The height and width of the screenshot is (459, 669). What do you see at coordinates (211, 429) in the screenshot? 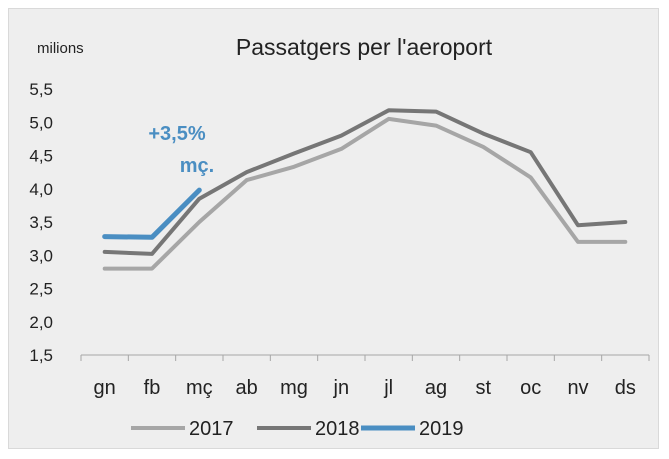
I see `legend-label-2017: 2017` at bounding box center [211, 429].